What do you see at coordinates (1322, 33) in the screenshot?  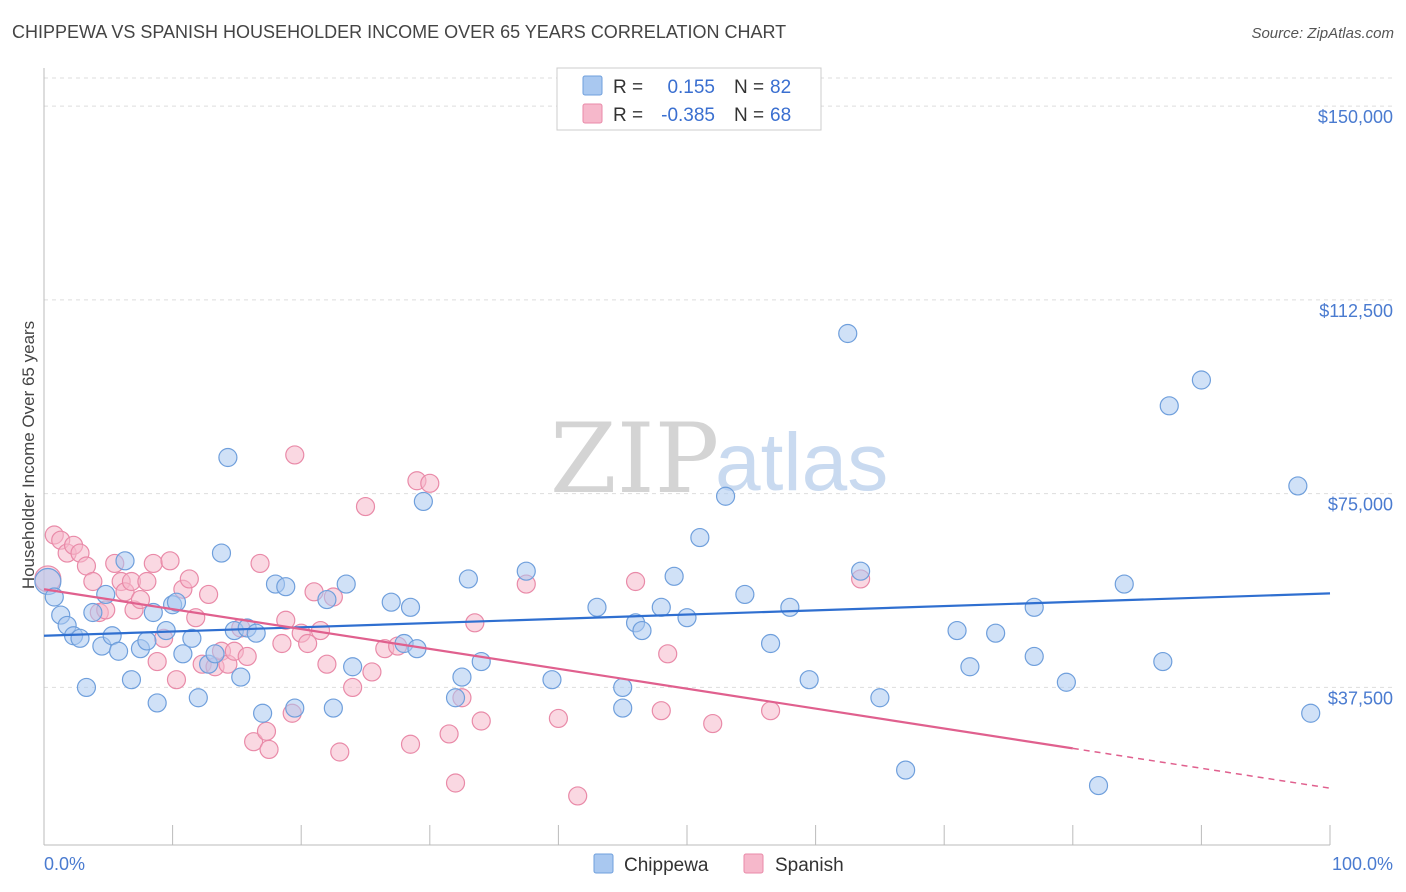 I see `source-label: Source: ZipAtlas.com` at bounding box center [1322, 33].